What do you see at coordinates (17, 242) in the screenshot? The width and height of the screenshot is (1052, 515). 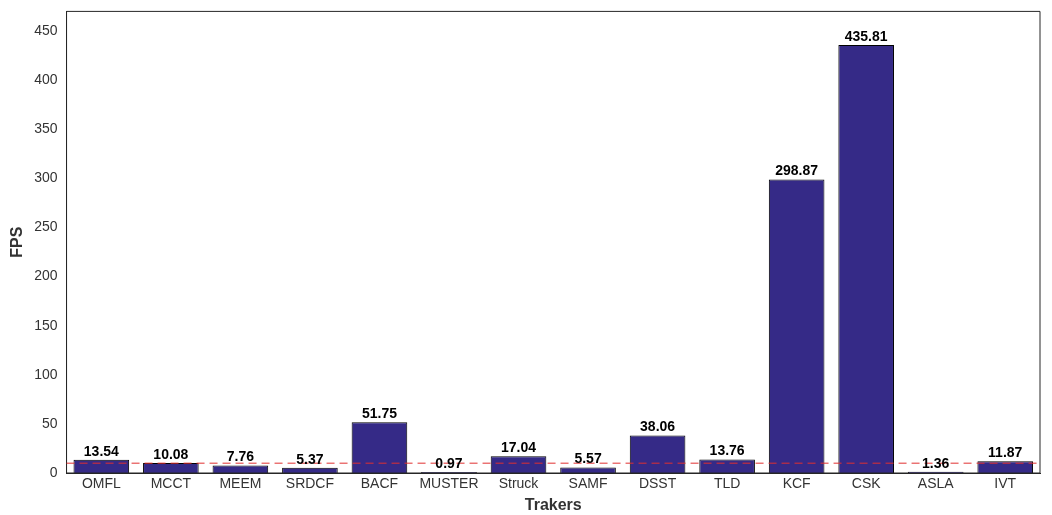 I see `y-axis-title: FPS` at bounding box center [17, 242].